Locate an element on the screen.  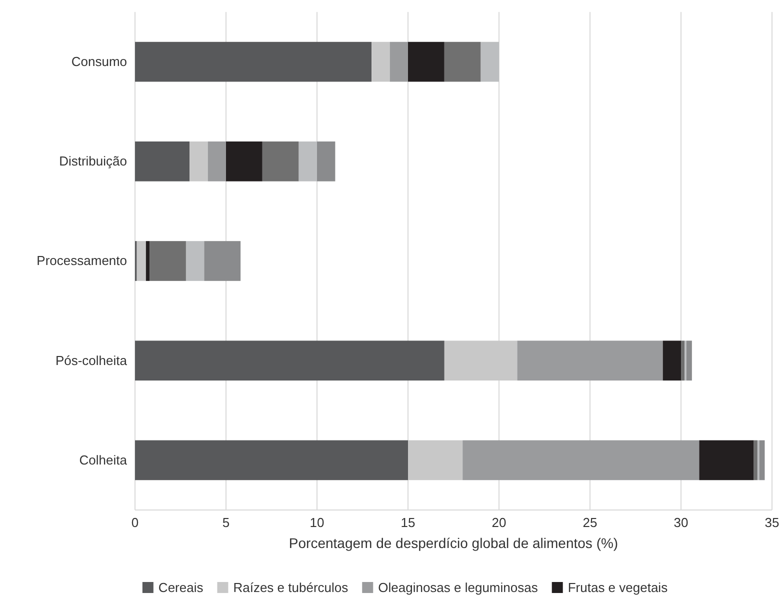
x-tick-label: 30 is located at coordinates (681, 522).